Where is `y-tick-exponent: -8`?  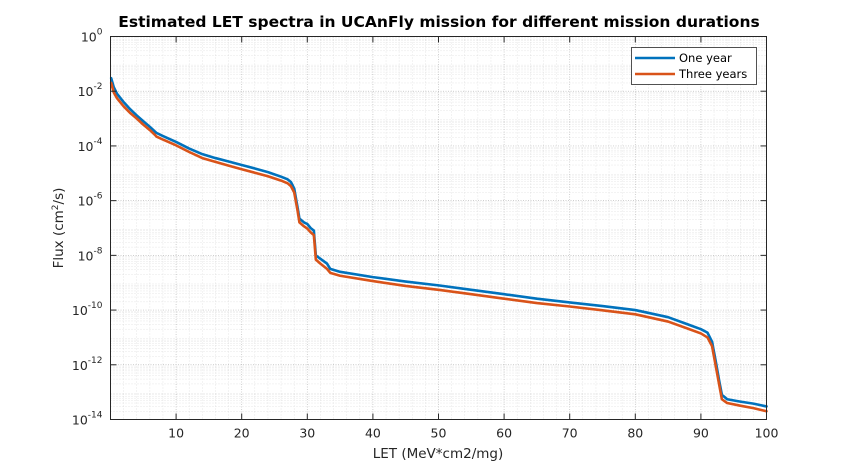
y-tick-exponent: -8 is located at coordinates (98, 251).